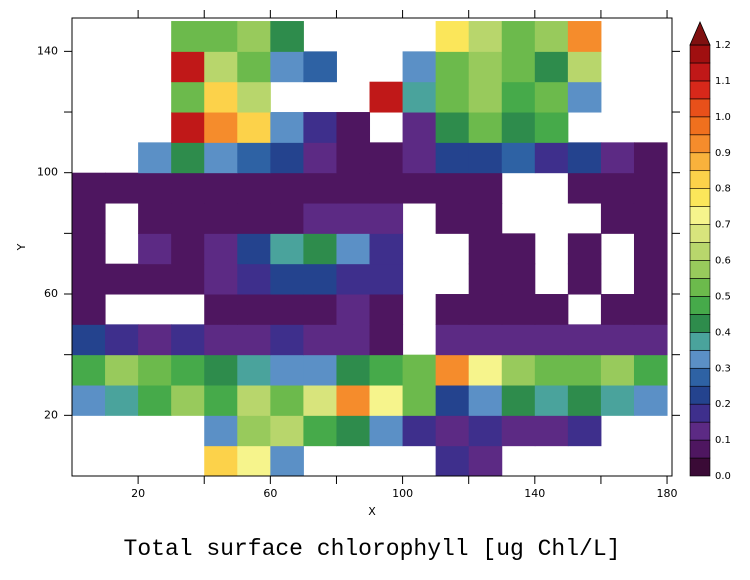 The height and width of the screenshot is (580, 750). I want to click on colorbar-tick-label: 0.2, so click(723, 404).